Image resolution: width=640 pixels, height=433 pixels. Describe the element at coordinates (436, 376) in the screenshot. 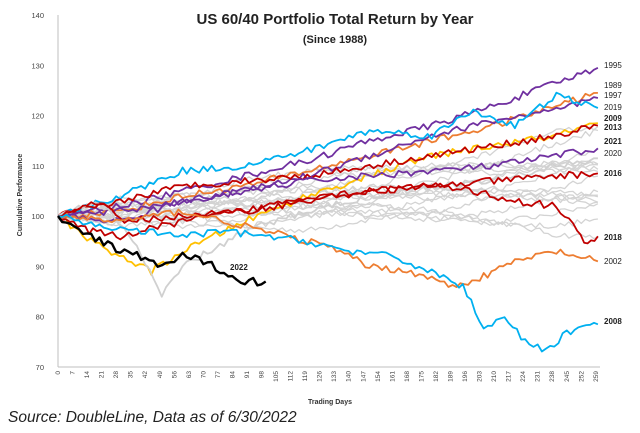

I see `x-tick-label: 182` at that location.